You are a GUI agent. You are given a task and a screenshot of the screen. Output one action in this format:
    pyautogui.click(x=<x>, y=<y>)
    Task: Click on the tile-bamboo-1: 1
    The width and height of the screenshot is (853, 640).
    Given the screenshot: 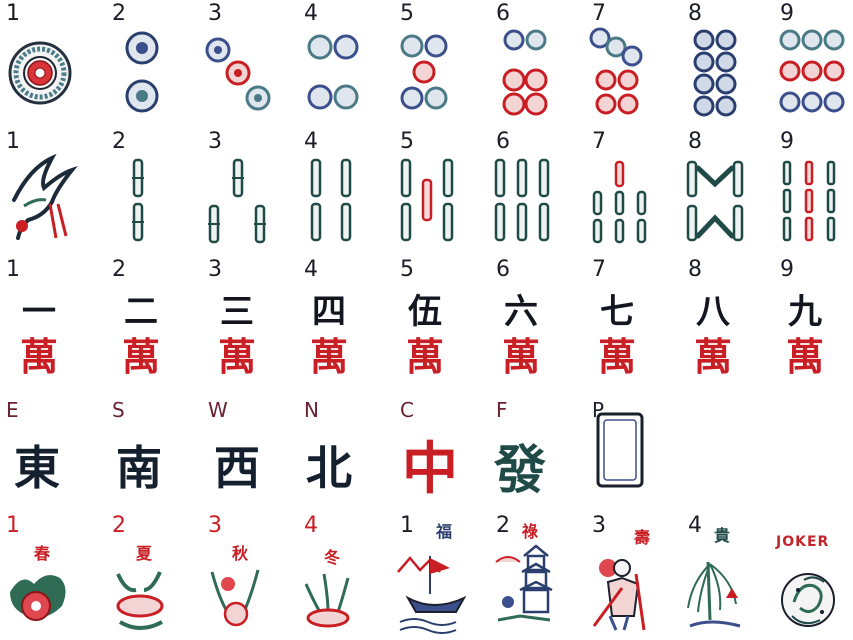 What is the action you would take?
    pyautogui.click(x=47, y=192)
    